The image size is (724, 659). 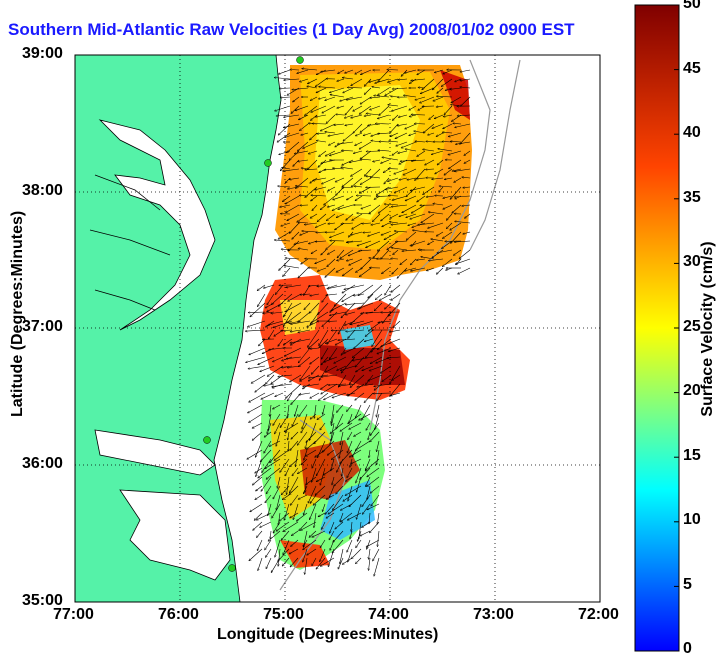 I want to click on colorbar-tick-label: 35, so click(x=692, y=197).